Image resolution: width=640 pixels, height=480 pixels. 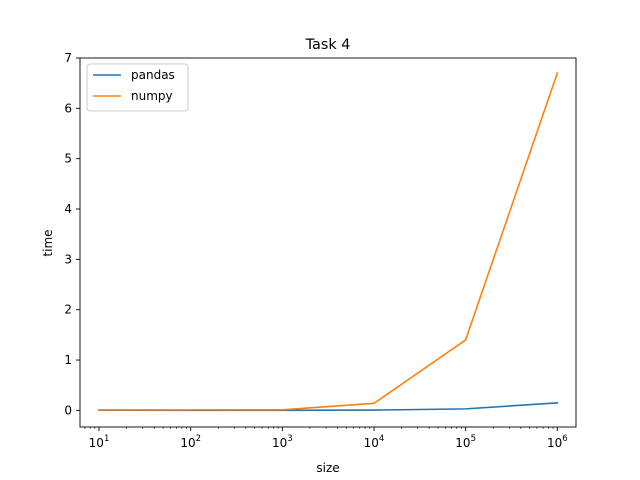 I want to click on legend: pandas numpy, so click(x=137, y=87).